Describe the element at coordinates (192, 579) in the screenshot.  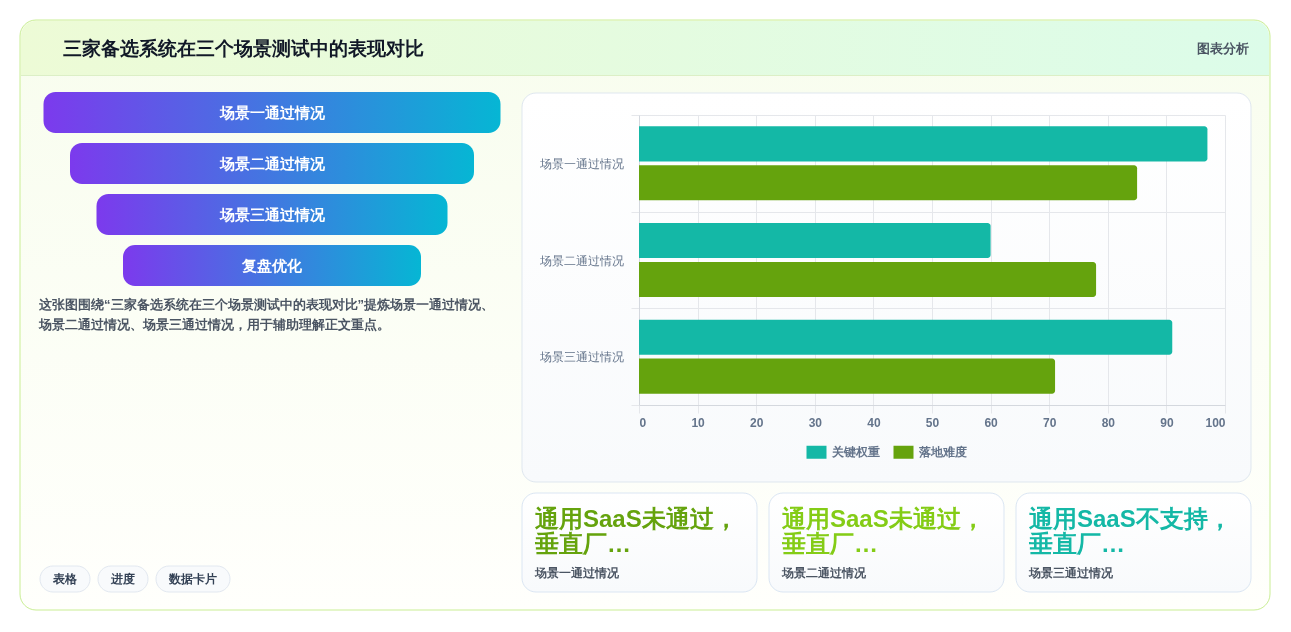
I see `text: 数据卡片` at that location.